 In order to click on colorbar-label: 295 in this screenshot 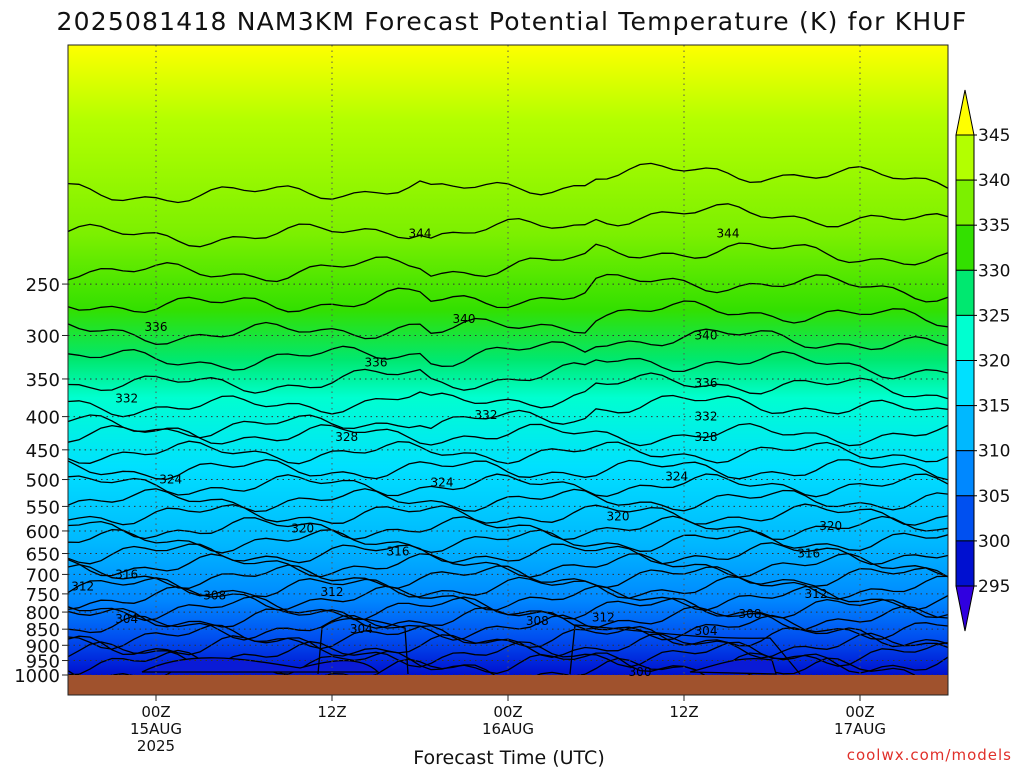, I will do `click(994, 587)`.